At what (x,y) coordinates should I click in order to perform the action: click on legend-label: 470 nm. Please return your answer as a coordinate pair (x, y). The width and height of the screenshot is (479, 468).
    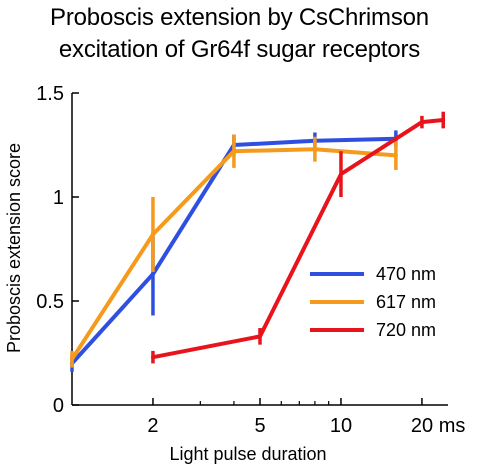
    Looking at the image, I should click on (406, 274).